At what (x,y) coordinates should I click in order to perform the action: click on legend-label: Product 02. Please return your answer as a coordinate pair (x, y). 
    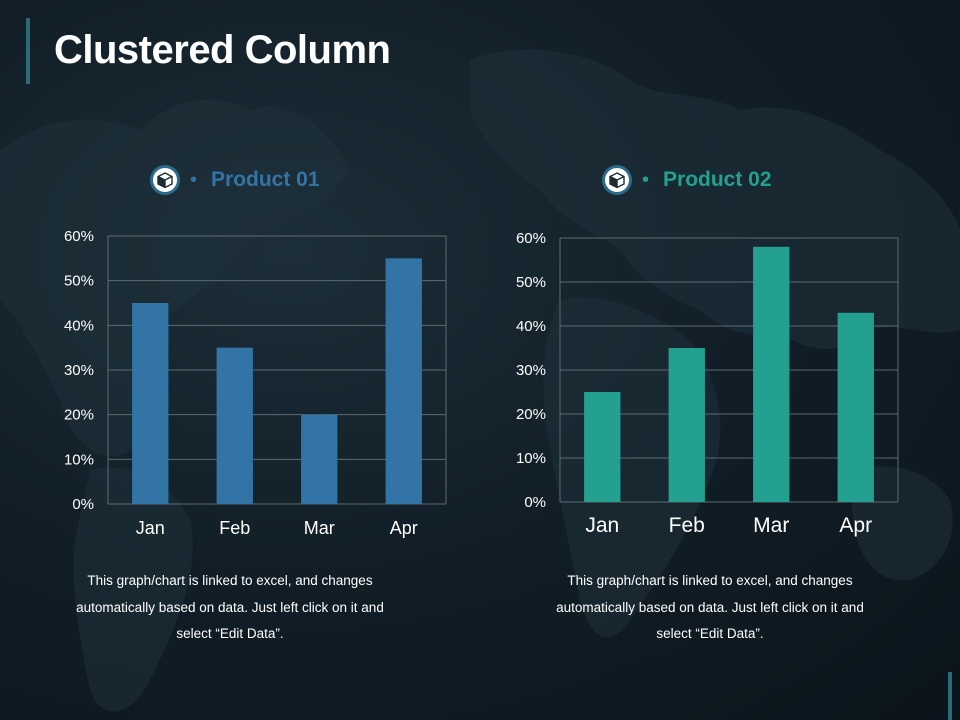
    Looking at the image, I should click on (717, 179).